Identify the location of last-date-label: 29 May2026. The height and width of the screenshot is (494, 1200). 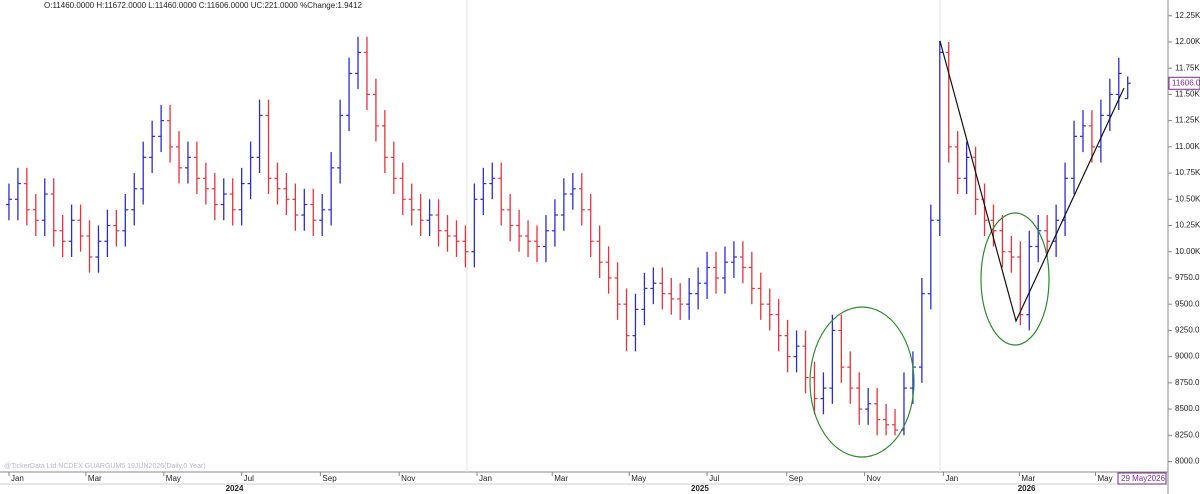
(1143, 478).